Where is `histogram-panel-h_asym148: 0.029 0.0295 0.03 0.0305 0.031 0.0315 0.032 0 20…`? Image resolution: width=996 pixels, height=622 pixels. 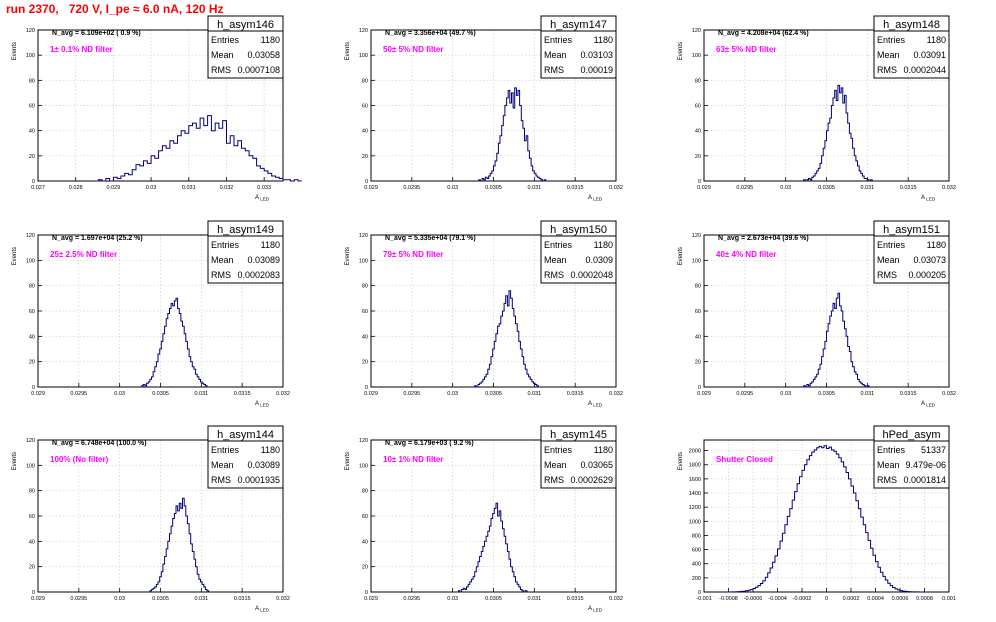 histogram-panel-h_asym148: 0.029 0.0295 0.03 0.0305 0.031 0.0315 0.032 0 20… is located at coordinates (817, 108).